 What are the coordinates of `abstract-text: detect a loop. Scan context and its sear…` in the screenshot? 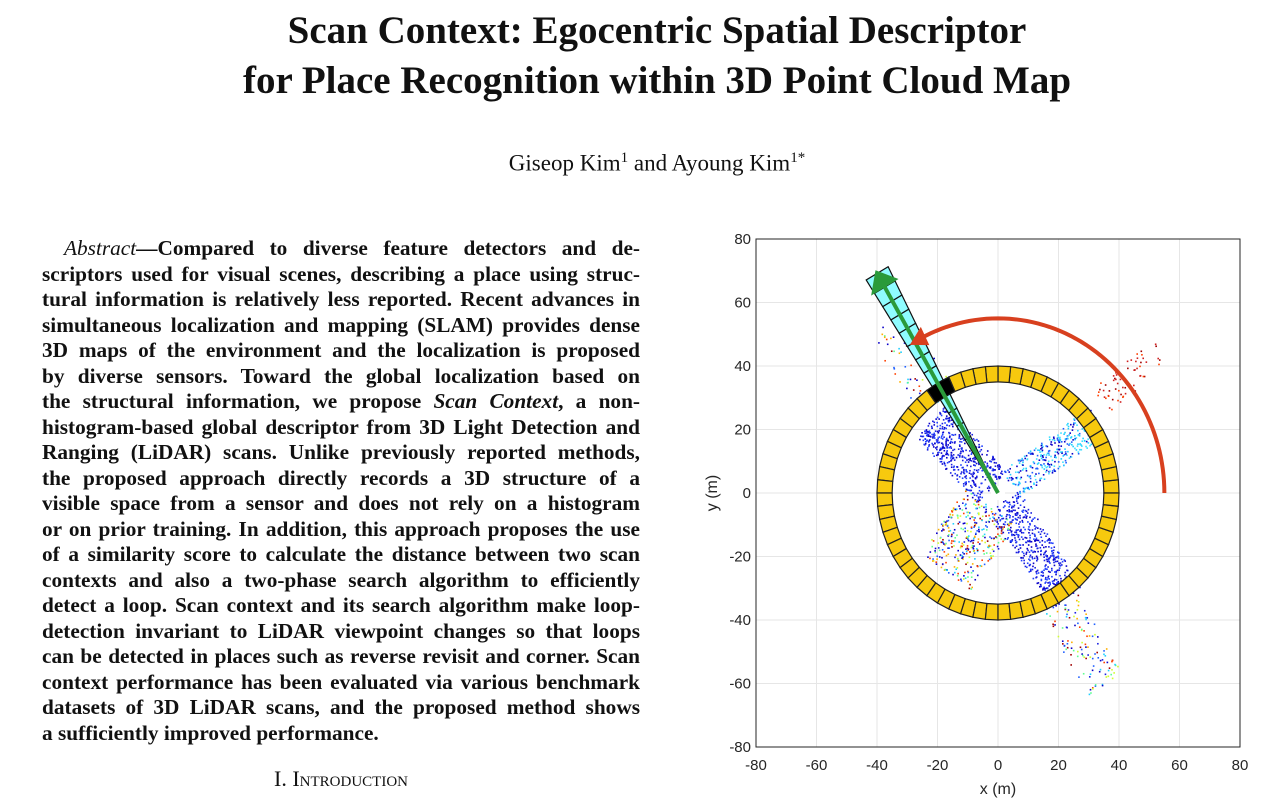 It's located at (341, 605).